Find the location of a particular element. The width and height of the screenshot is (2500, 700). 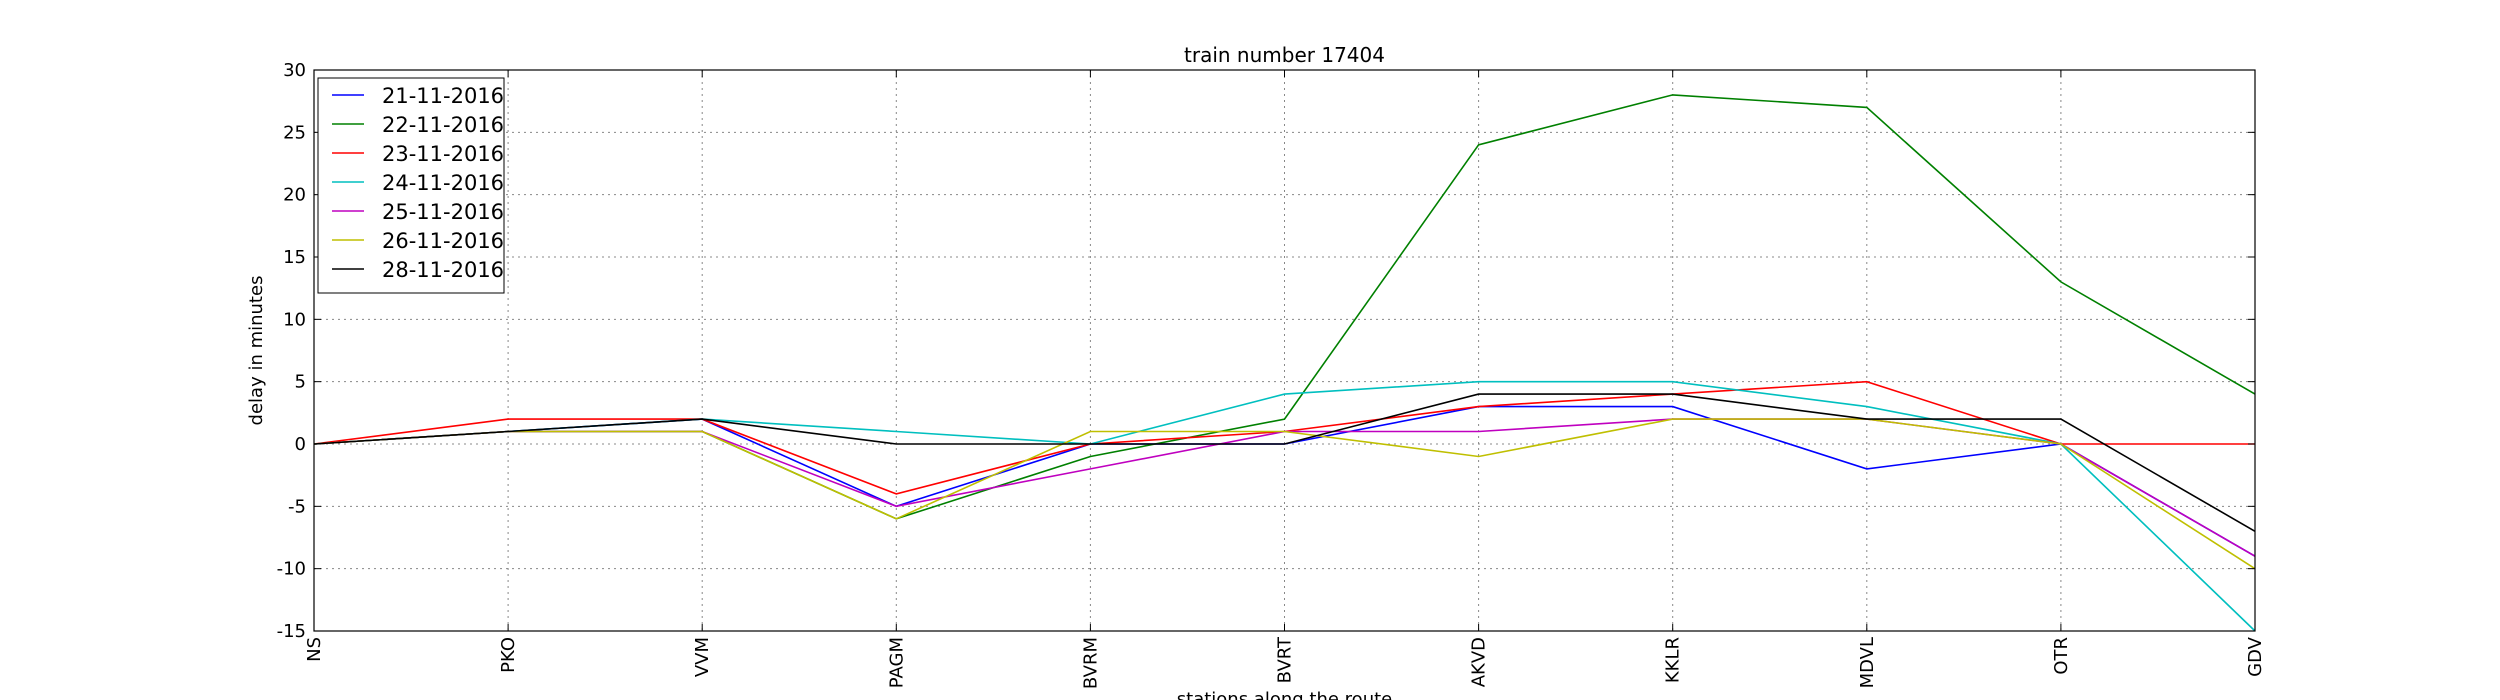

x-tick-label: AKVD is located at coordinates (1479, 662).